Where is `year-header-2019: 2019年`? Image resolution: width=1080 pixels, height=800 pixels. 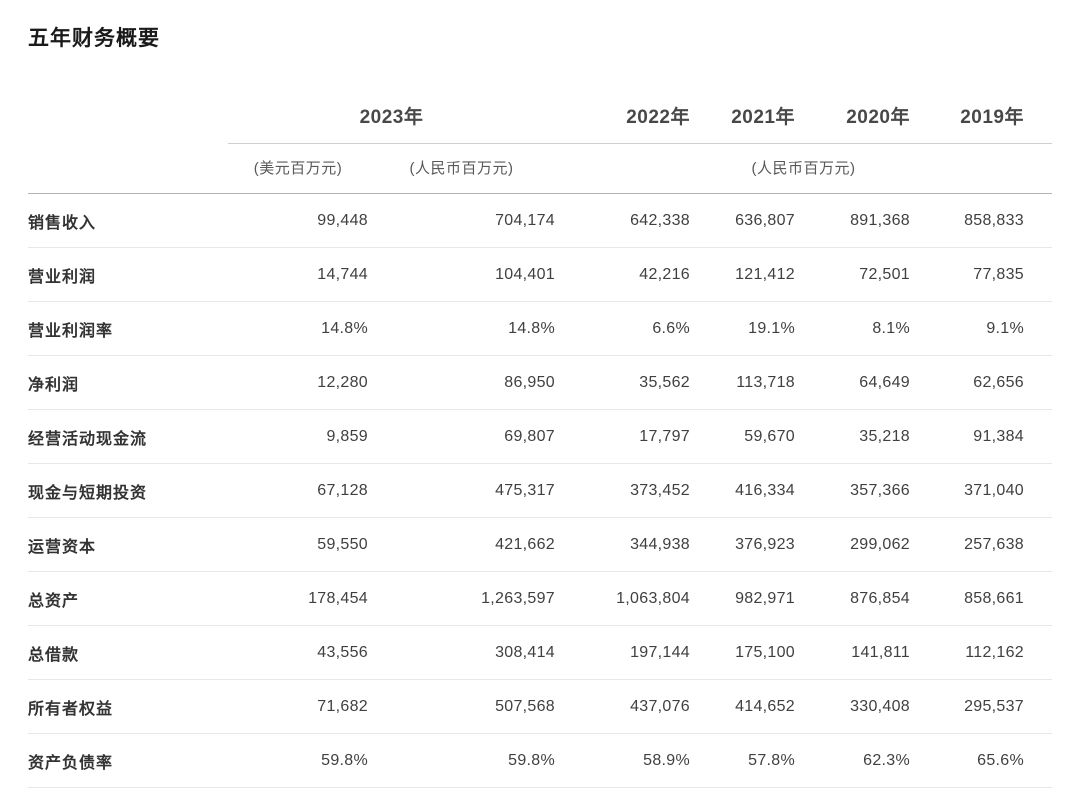 year-header-2019: 2019年 is located at coordinates (981, 123).